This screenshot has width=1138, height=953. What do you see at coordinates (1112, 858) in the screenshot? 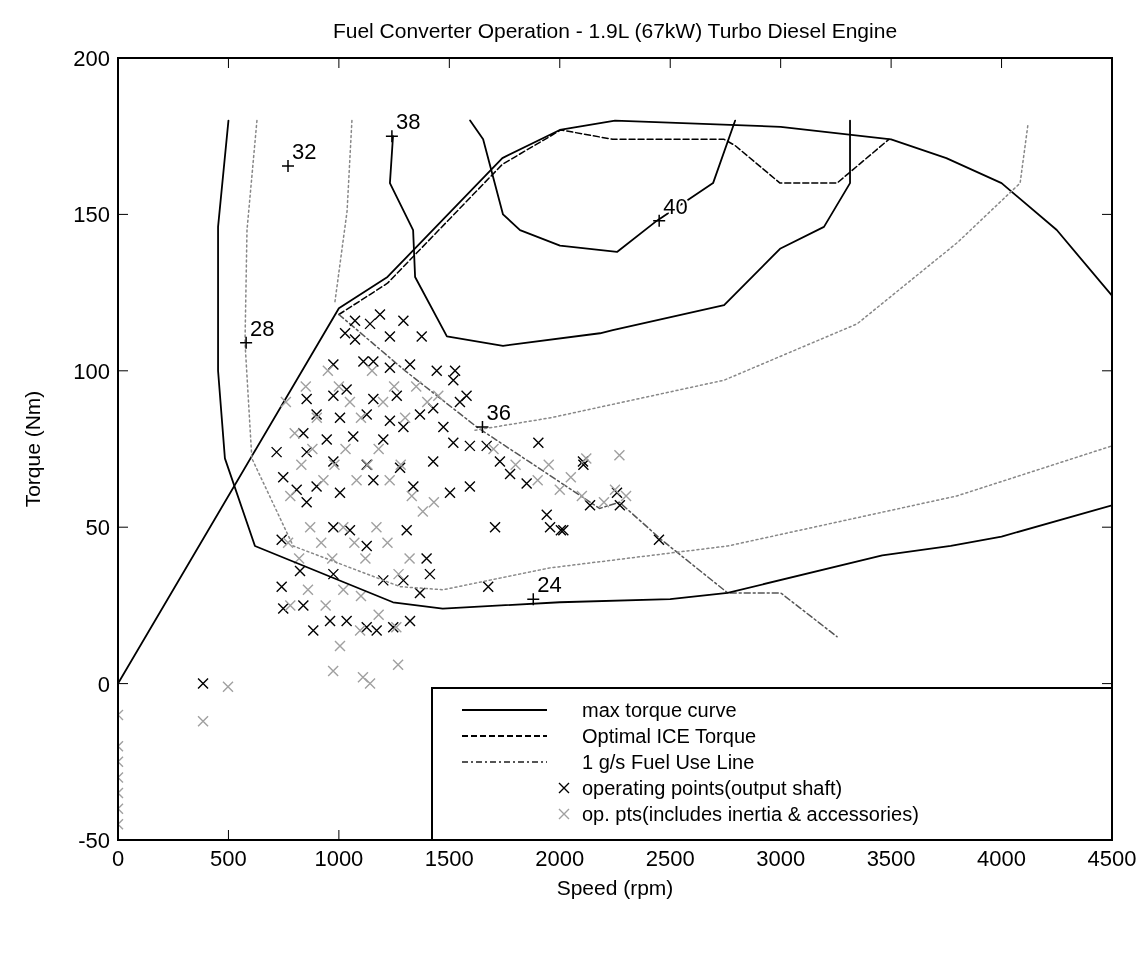
I see `x-tick-label: 4500` at bounding box center [1112, 858].